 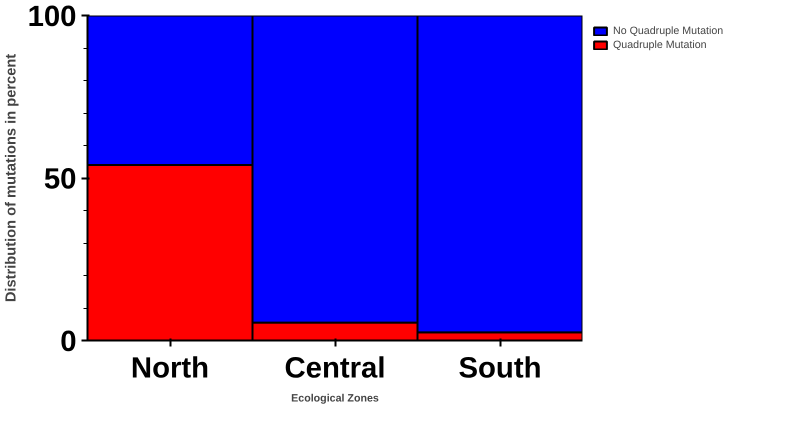 I want to click on x-tick-label: North, so click(x=170, y=368).